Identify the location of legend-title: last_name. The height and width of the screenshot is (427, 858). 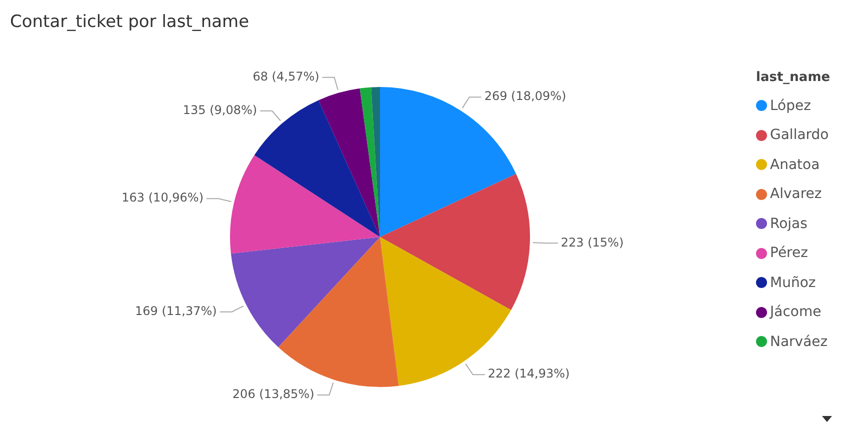
(793, 77).